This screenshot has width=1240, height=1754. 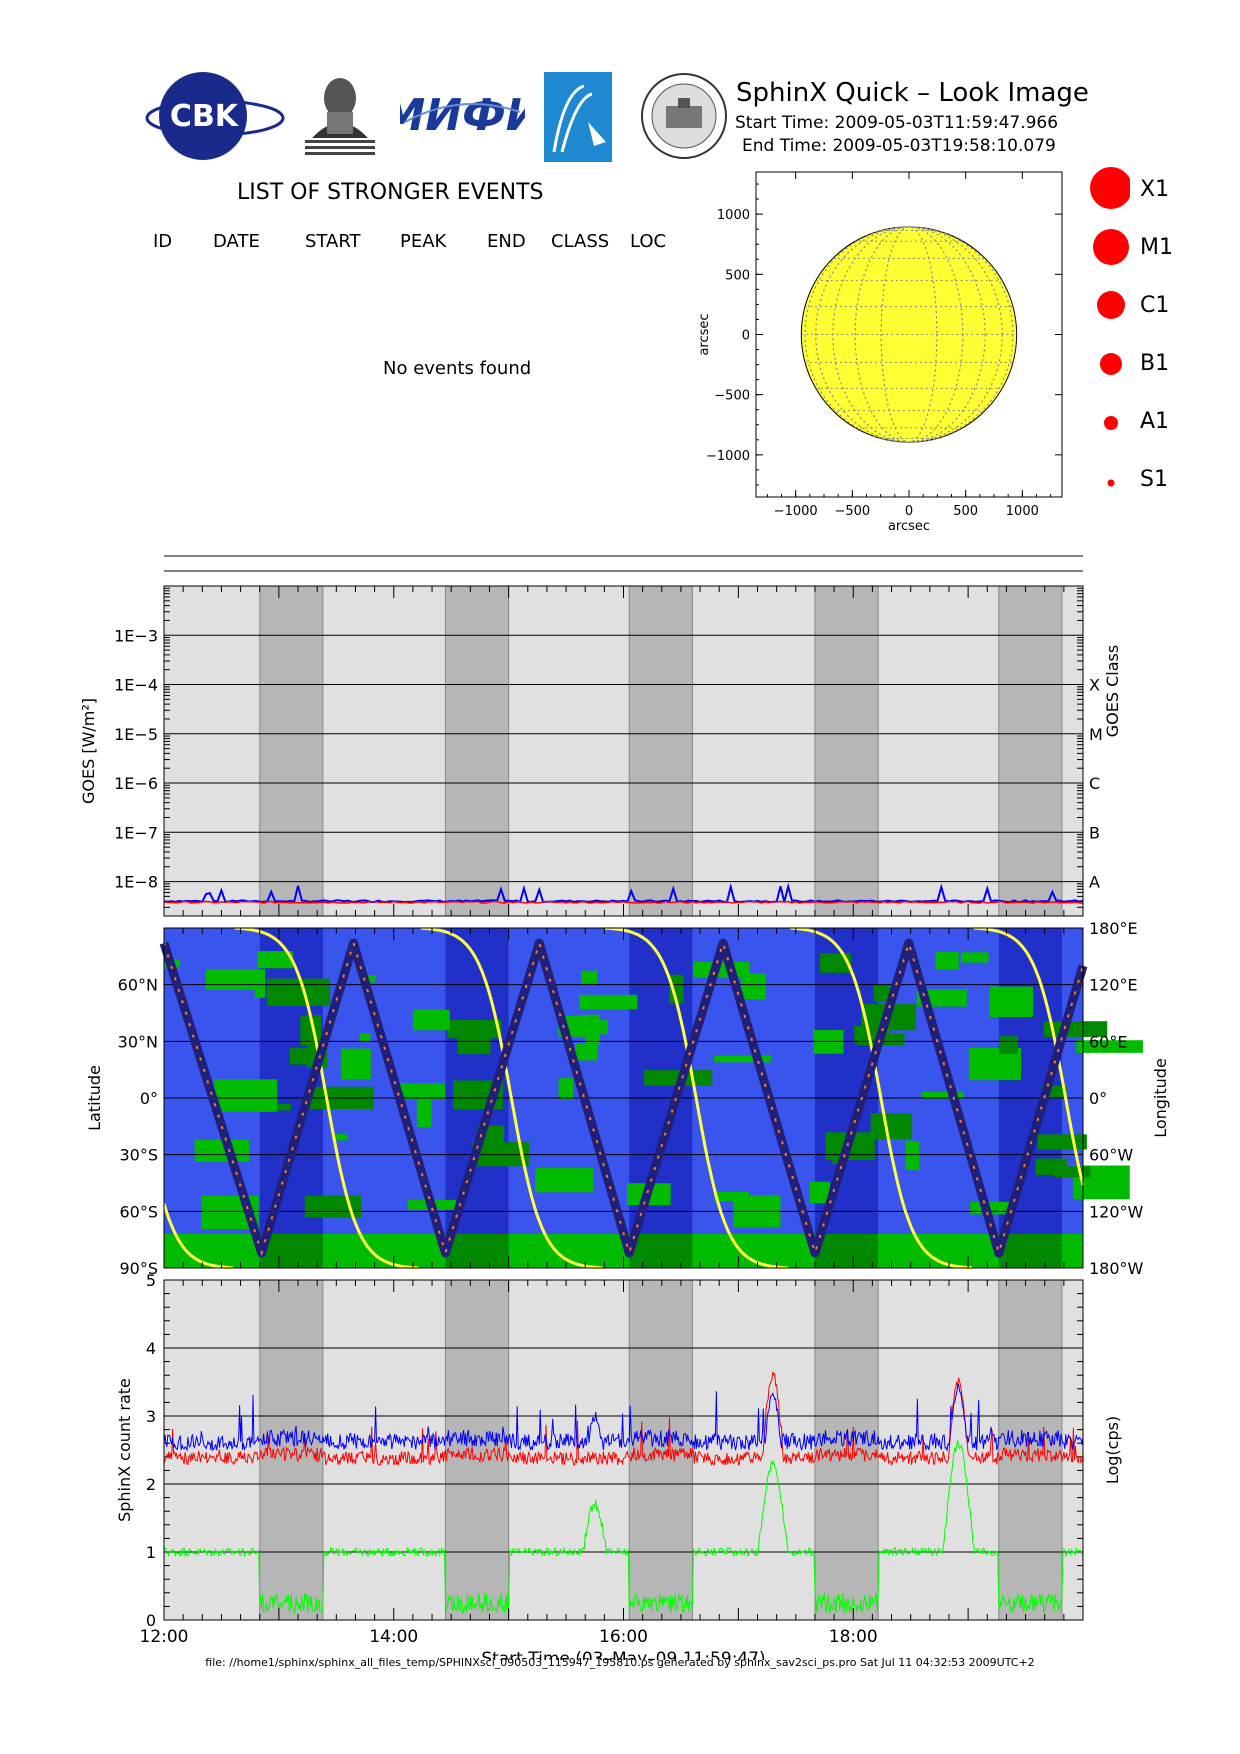 I want to click on goes-y-axis-label: GOES [W/m²], so click(x=88, y=751).